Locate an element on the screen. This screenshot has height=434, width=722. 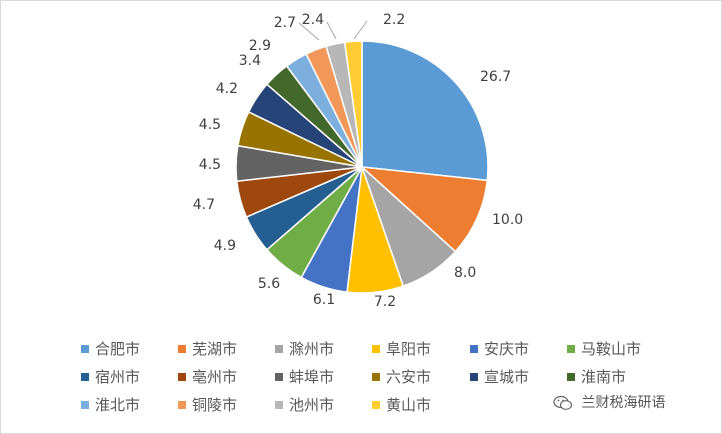
data-label-12: 3.4 is located at coordinates (250, 61).